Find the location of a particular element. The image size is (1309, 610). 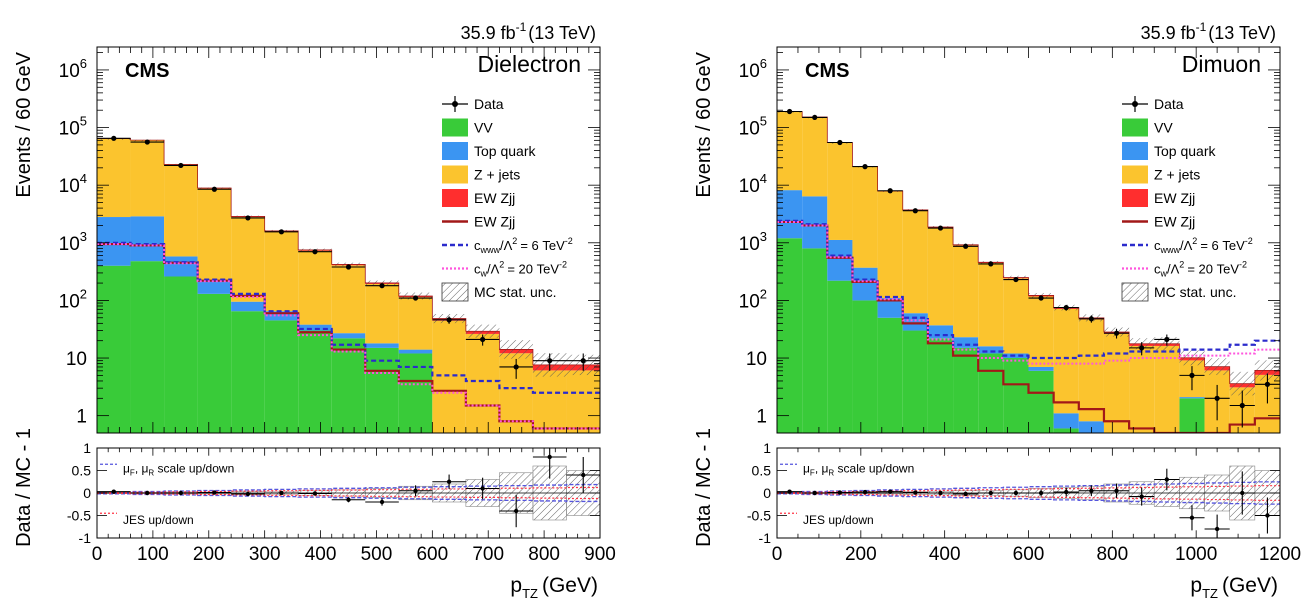

legend-label-ewzjj_line: EW Zjj is located at coordinates (1174, 222).